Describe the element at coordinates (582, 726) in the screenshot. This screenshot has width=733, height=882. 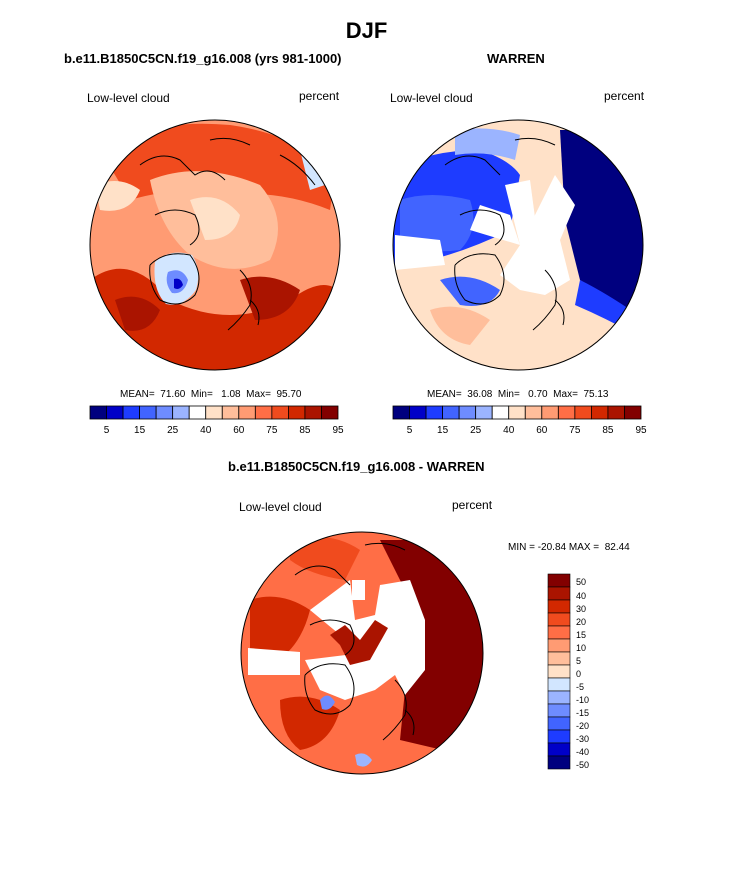
I see `colorbar-tick-label: -20` at that location.